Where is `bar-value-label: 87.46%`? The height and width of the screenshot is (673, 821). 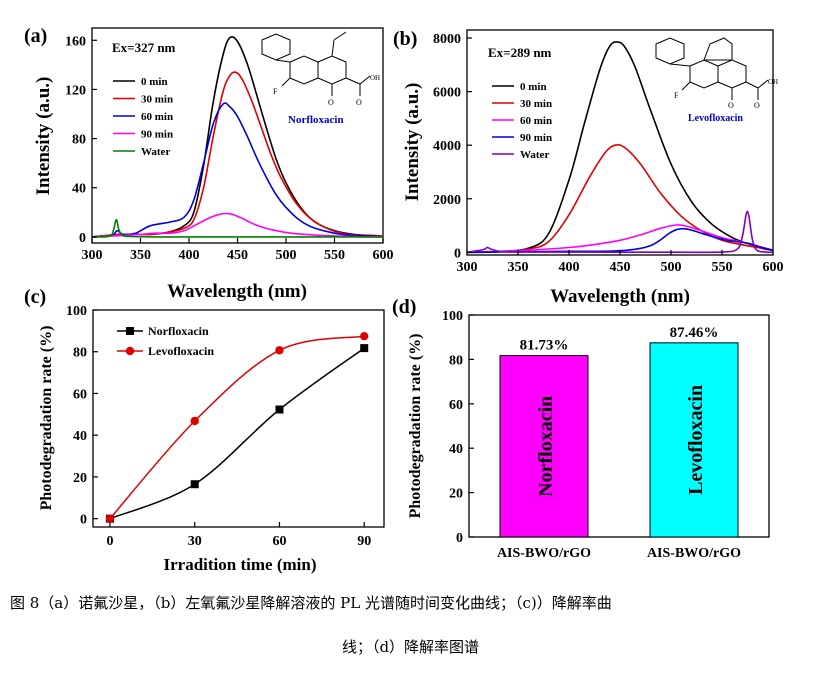
bar-value-label: 87.46% is located at coordinates (694, 333).